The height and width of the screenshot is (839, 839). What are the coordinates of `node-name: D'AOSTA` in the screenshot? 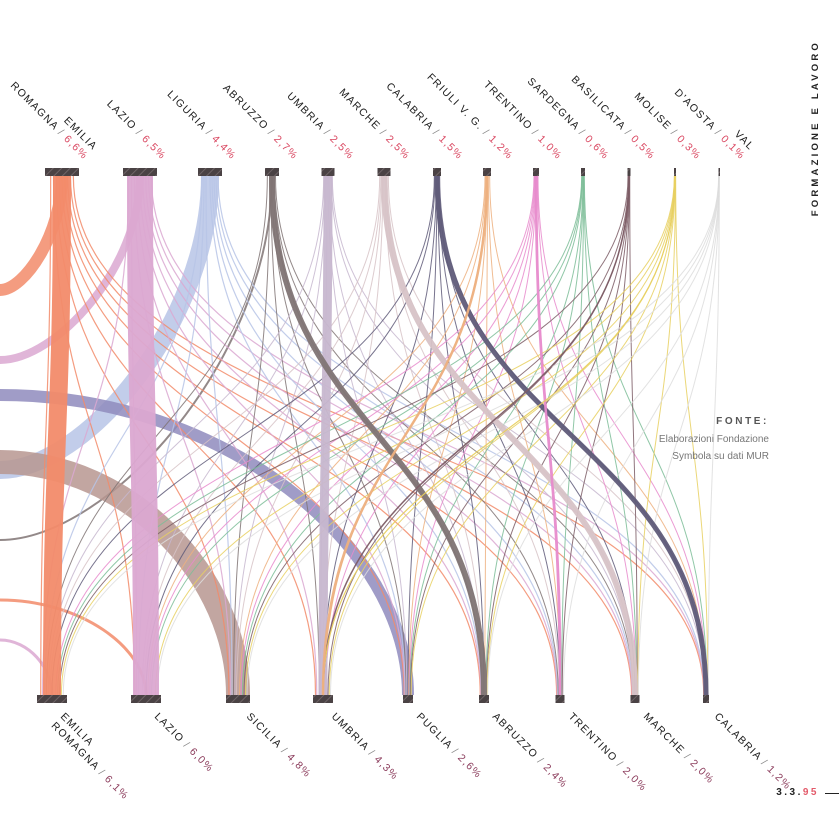 It's located at (695, 110).